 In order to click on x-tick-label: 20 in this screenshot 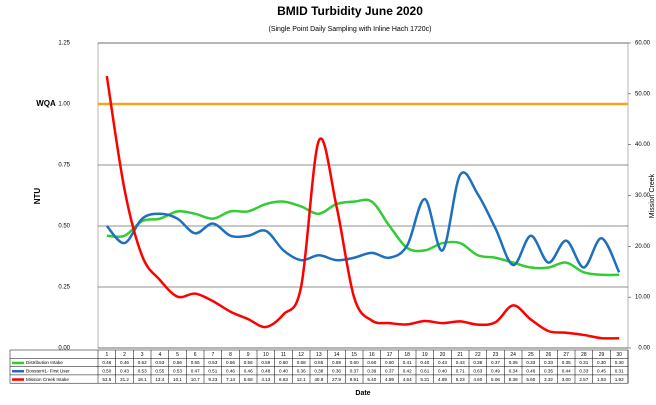, I will do `click(443, 355)`.